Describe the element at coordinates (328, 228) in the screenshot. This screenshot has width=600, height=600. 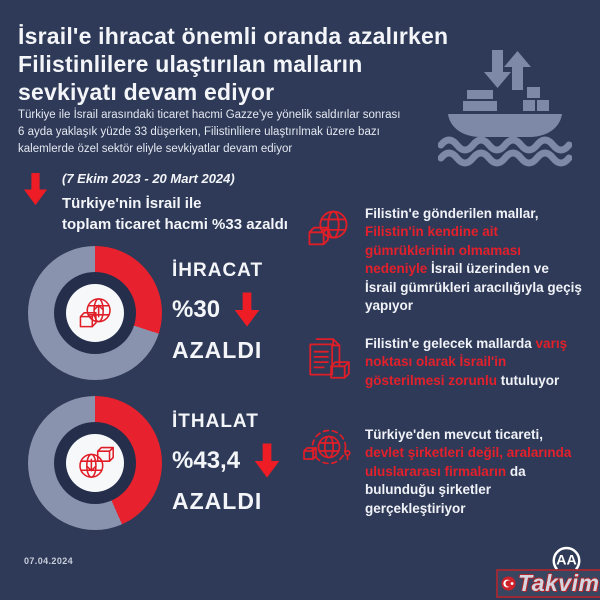
I see `globe-box-icon` at that location.